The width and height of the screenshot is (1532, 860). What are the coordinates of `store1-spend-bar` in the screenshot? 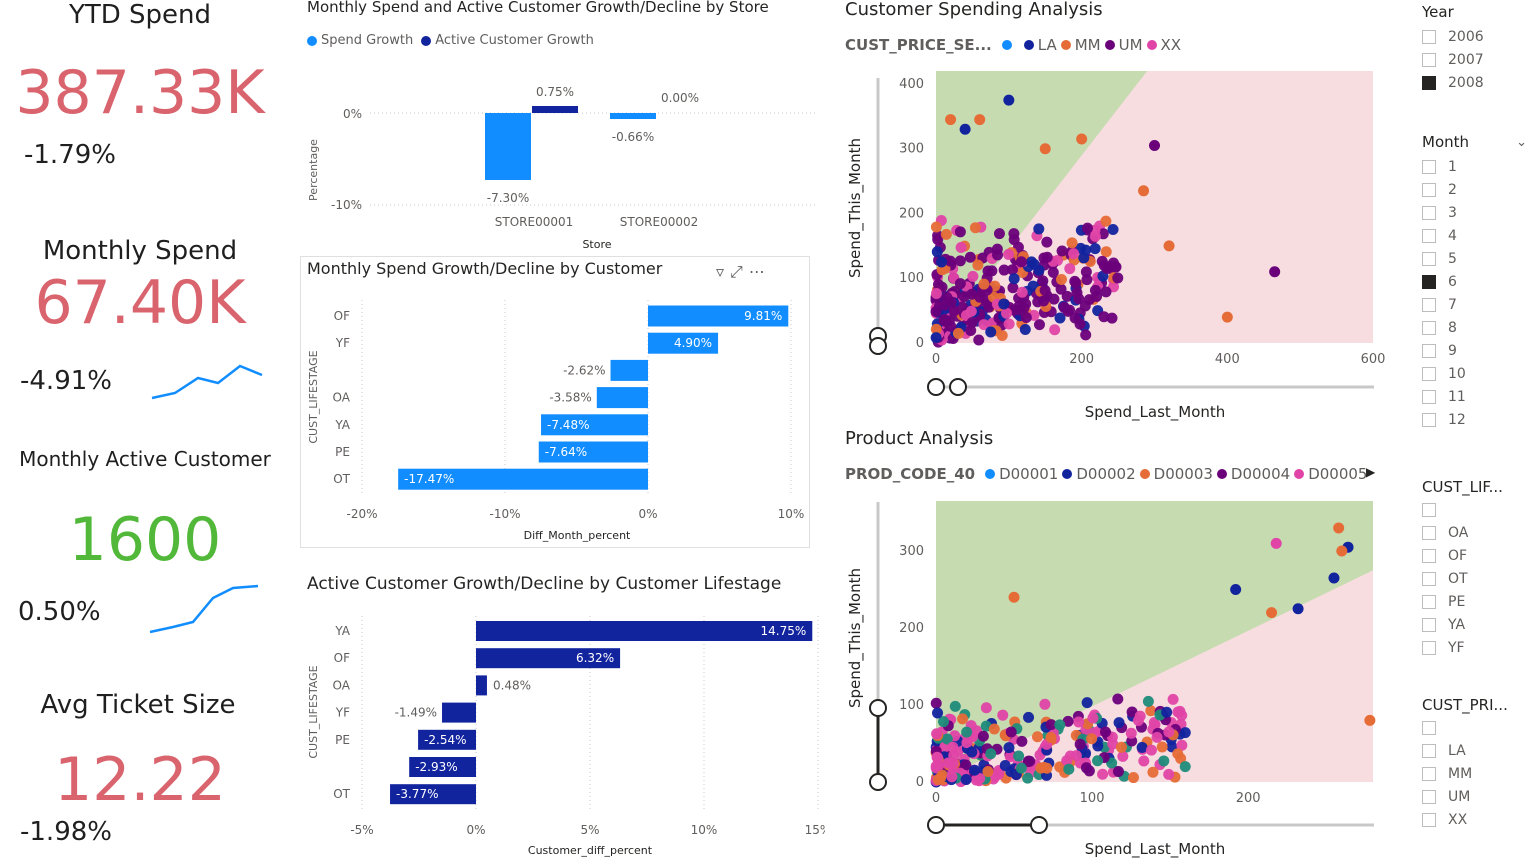 It's located at (508, 146).